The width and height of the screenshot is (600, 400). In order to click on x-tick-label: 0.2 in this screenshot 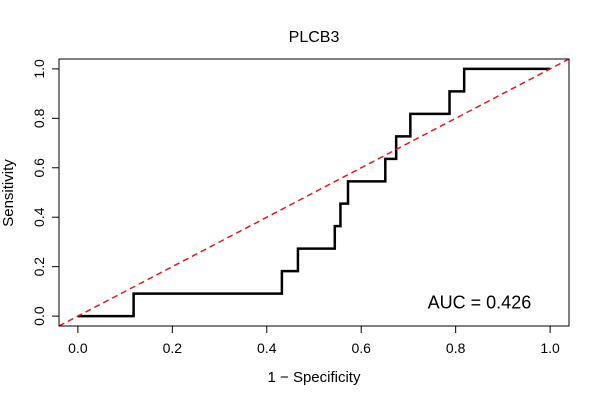, I will do `click(173, 348)`.